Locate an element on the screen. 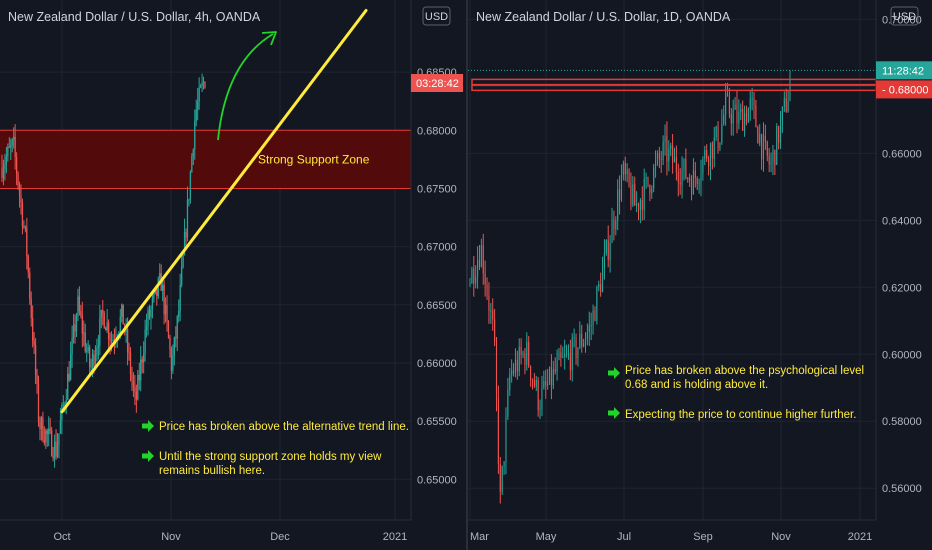 Image resolution: width=932 pixels, height=550 pixels. left-time-axis-bg is located at coordinates (205, 535).